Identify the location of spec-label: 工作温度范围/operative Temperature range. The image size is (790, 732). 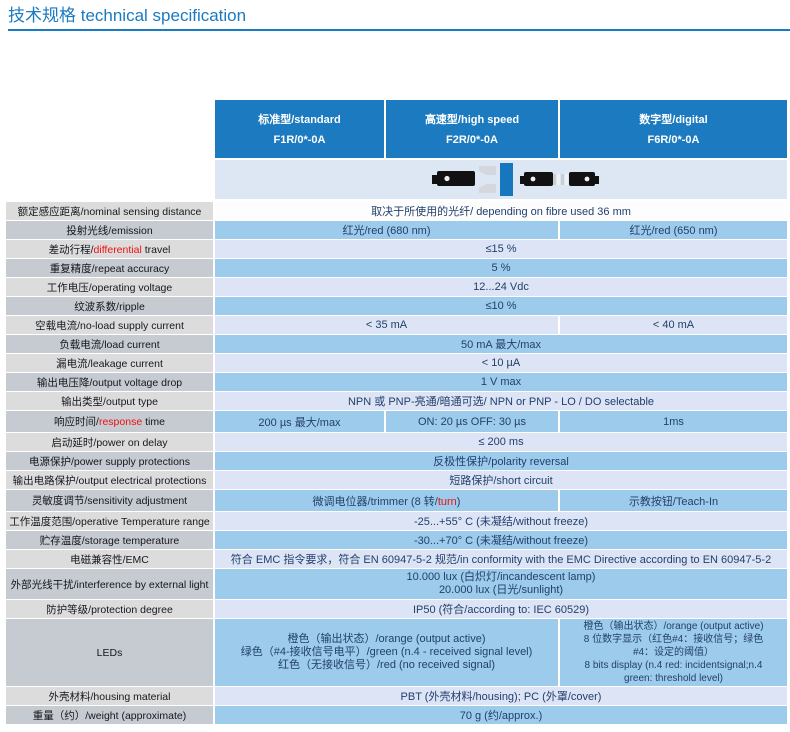
(109, 521).